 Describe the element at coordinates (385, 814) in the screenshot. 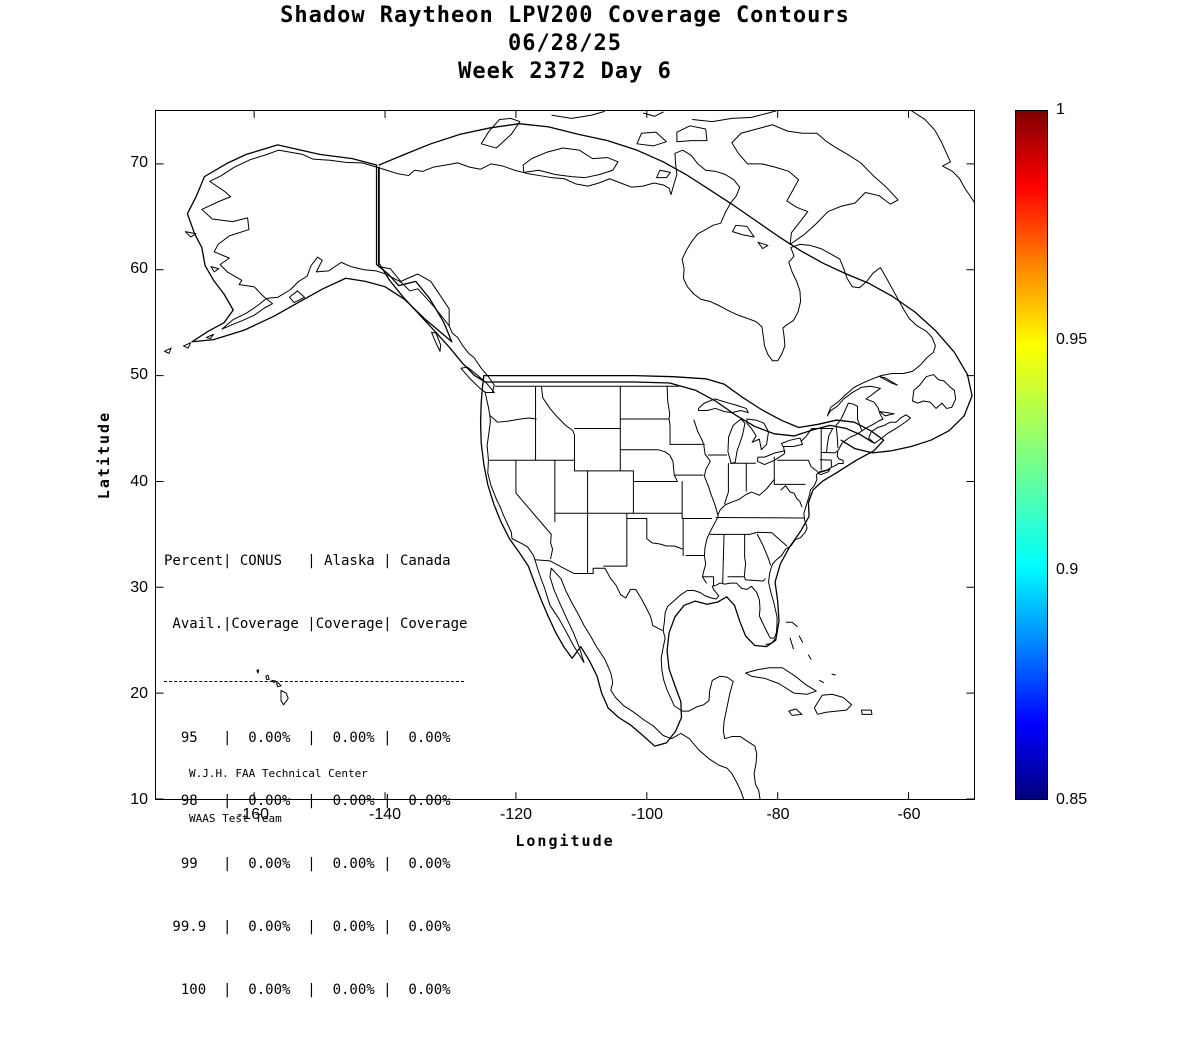

I see `x-tick-label: -140` at that location.